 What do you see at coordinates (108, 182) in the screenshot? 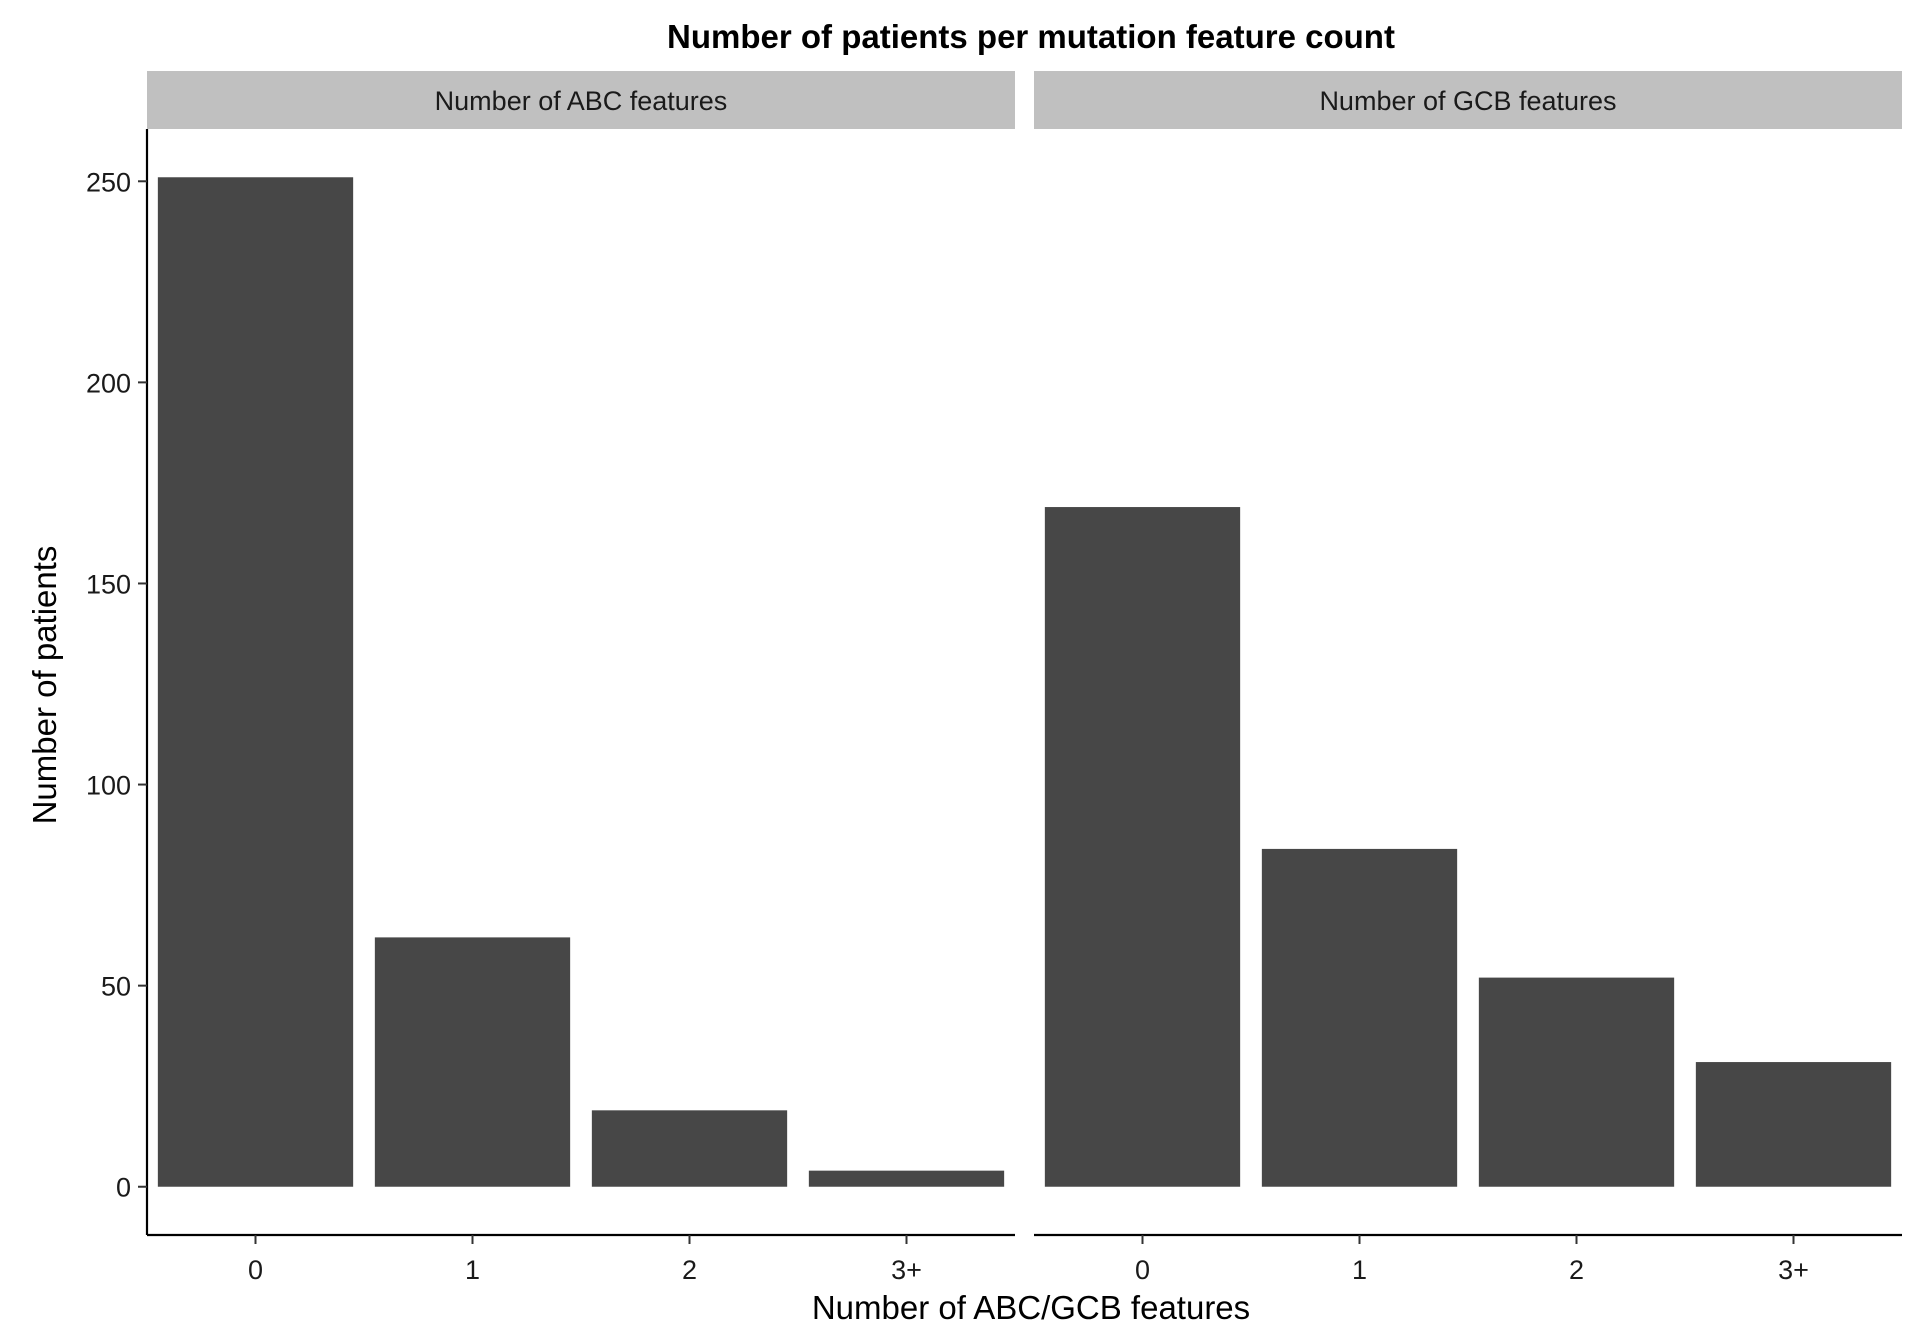
I see `y-tick-label: 250` at bounding box center [108, 182].